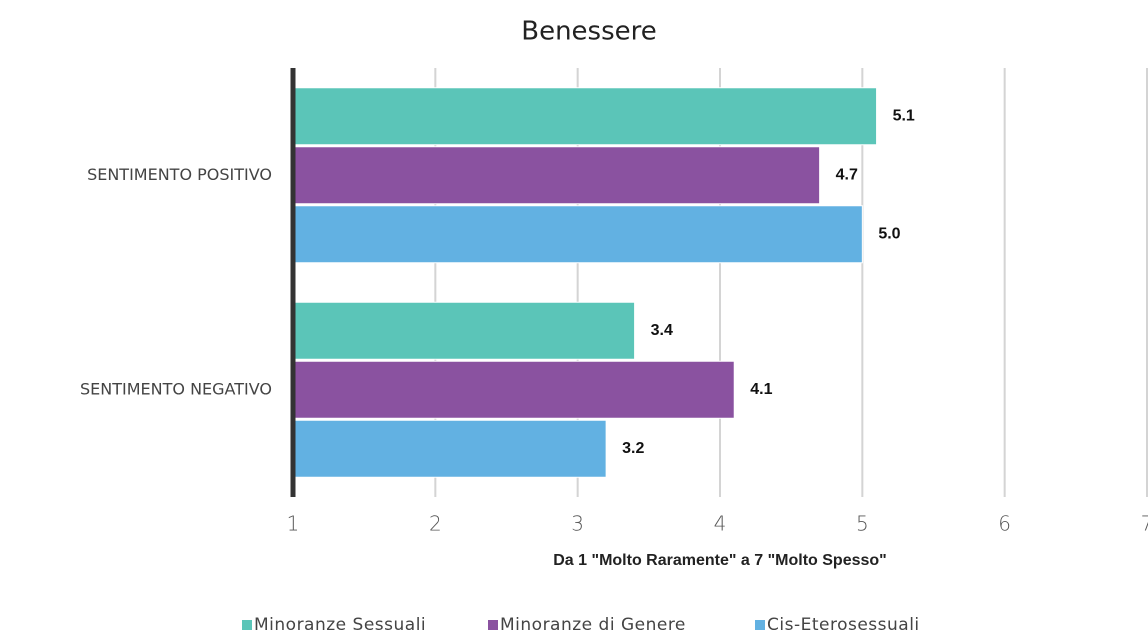 Image resolution: width=1148 pixels, height=632 pixels. I want to click on x-tick-label: 2, so click(435, 524).